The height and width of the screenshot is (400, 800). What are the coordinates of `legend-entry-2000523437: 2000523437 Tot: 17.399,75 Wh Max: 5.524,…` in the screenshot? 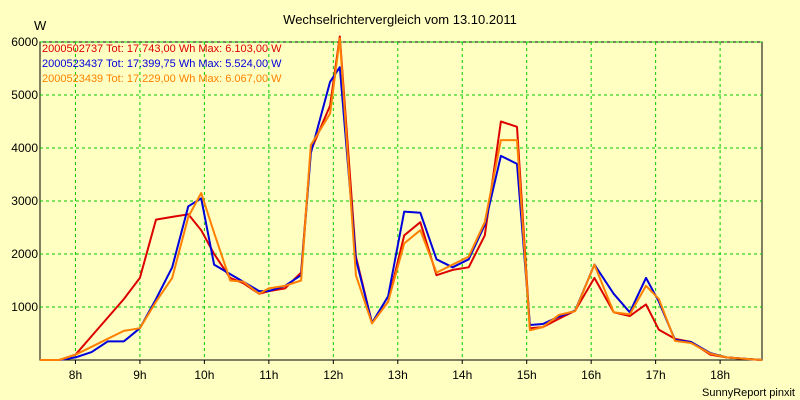 It's located at (162, 64).